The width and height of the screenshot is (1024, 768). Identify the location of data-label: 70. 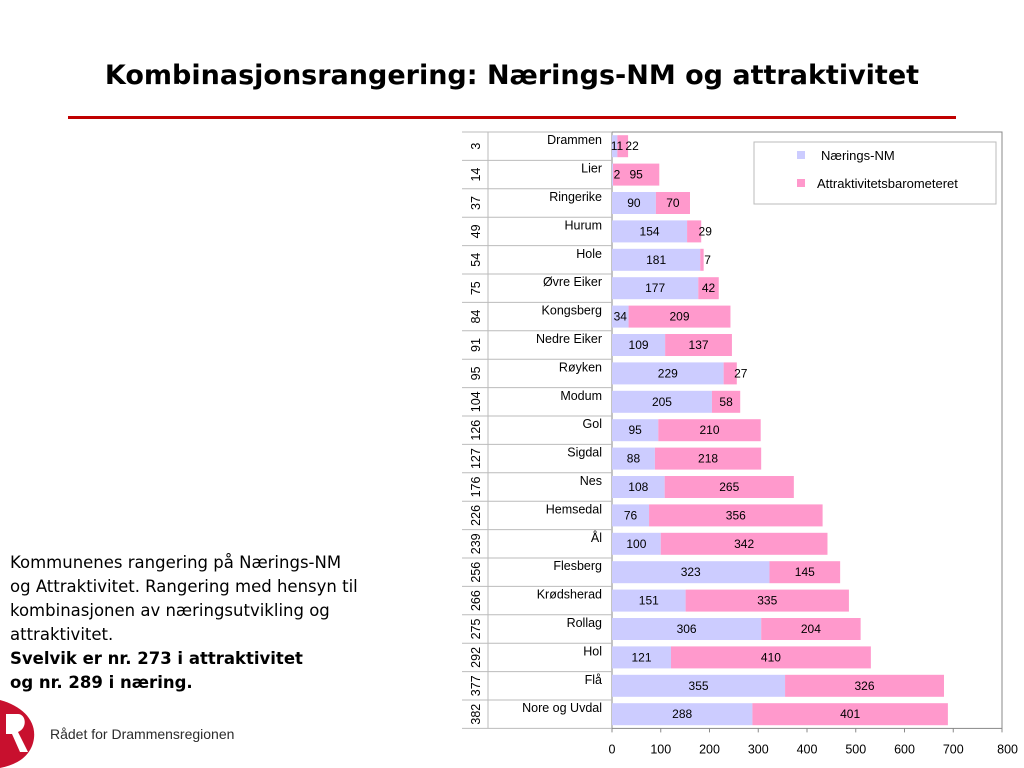
(673, 203).